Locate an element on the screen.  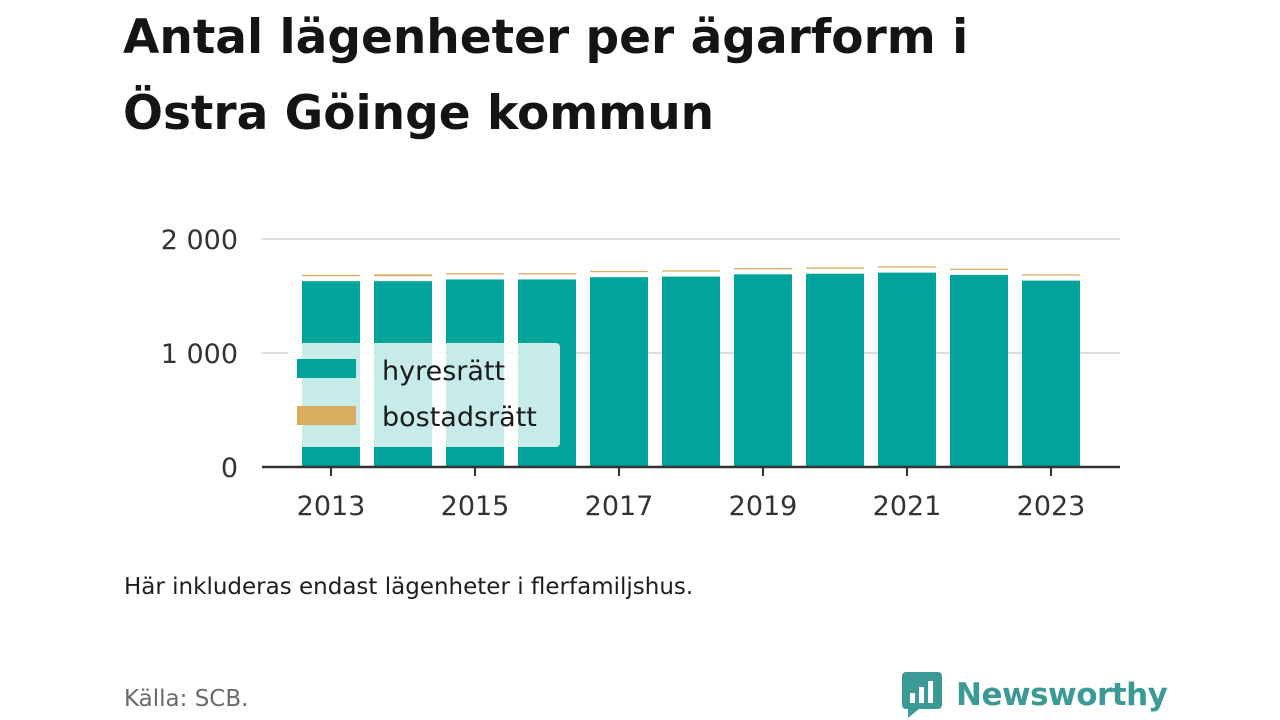
legend-swatch-bostadsratt is located at coordinates (326, 415).